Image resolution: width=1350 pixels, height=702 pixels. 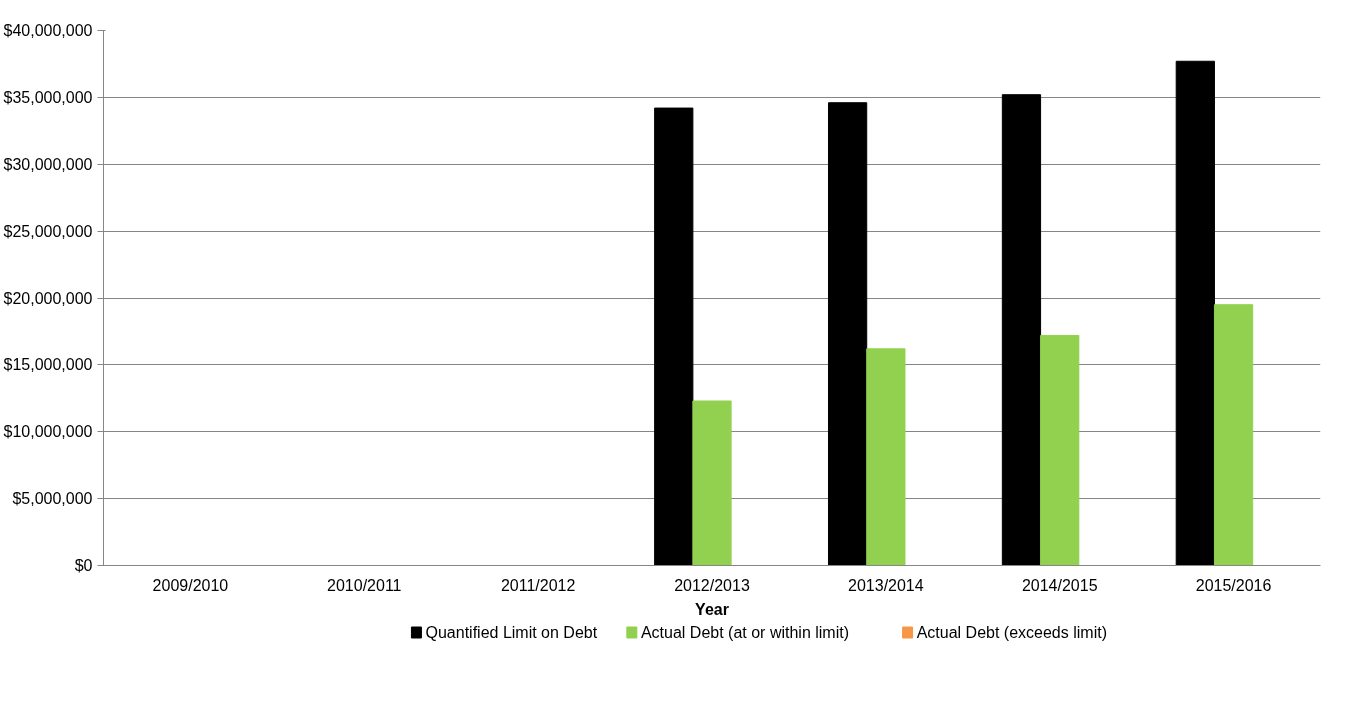 What do you see at coordinates (511, 632) in the screenshot?
I see `legend-label: Quantified Limit on Debt` at bounding box center [511, 632].